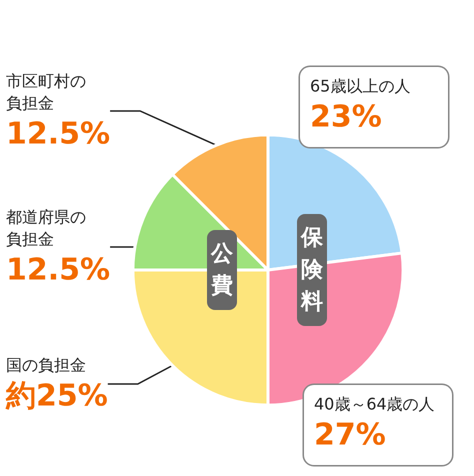 The height and width of the screenshot is (476, 474). I want to click on data-label: 23%, so click(346, 117).